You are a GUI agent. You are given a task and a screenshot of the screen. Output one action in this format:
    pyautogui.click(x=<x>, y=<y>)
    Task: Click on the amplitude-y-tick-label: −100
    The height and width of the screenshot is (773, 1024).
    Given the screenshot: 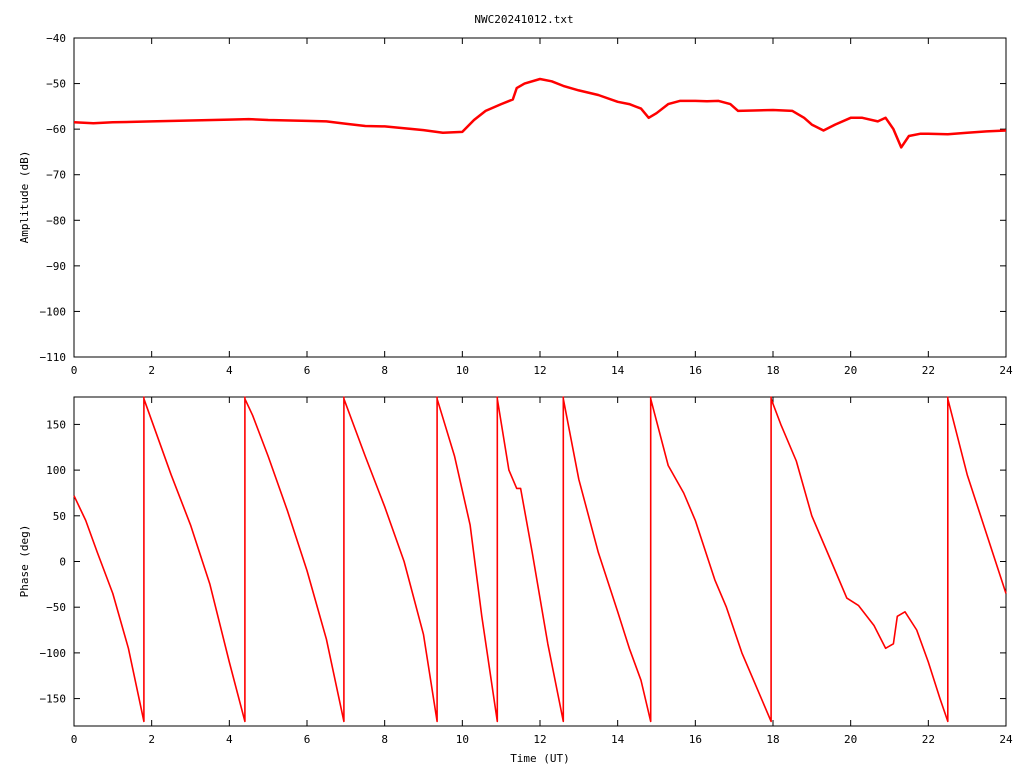 What is the action you would take?
    pyautogui.click(x=53, y=311)
    